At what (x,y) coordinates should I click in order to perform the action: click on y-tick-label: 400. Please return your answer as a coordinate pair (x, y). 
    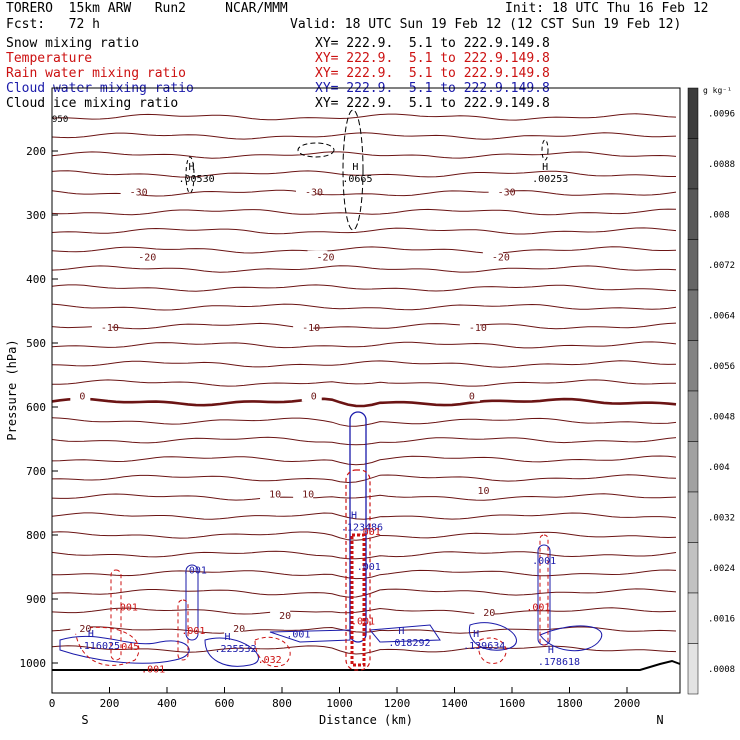
    Looking at the image, I should click on (36, 279).